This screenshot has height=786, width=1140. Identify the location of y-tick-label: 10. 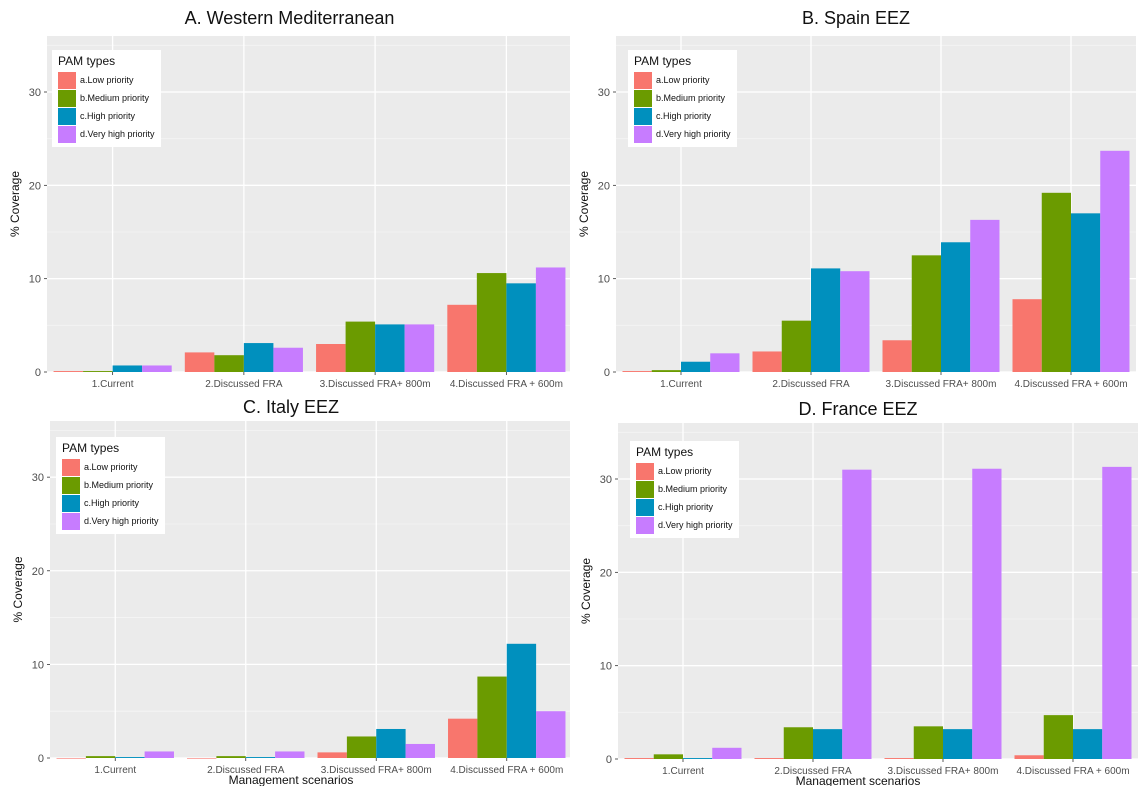
(604, 280).